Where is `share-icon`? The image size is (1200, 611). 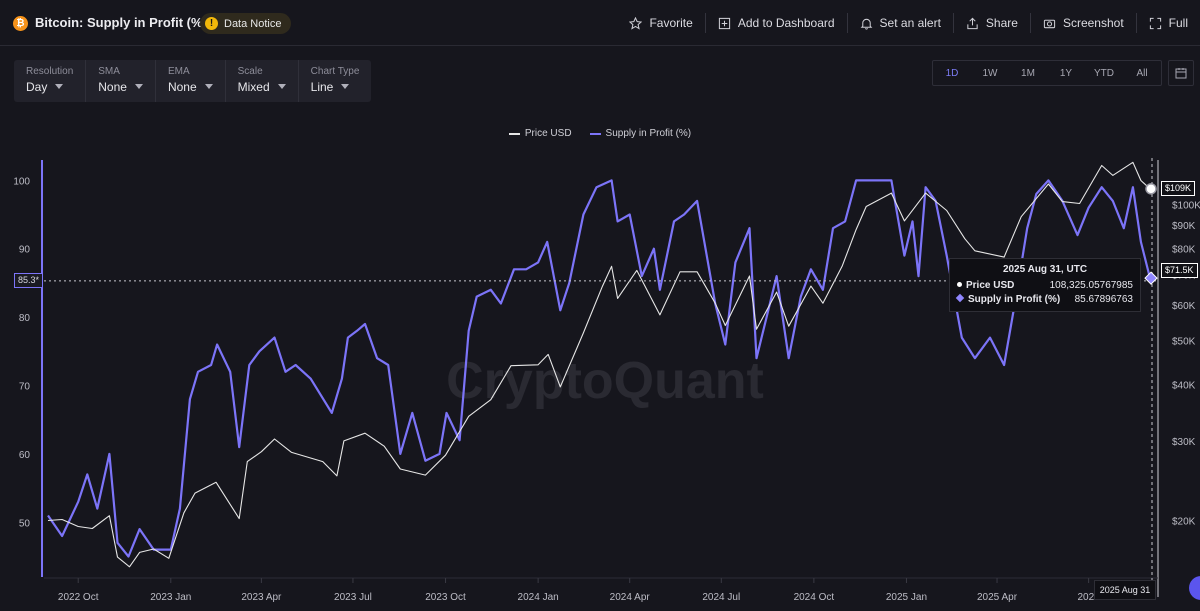
share-icon is located at coordinates (972, 23).